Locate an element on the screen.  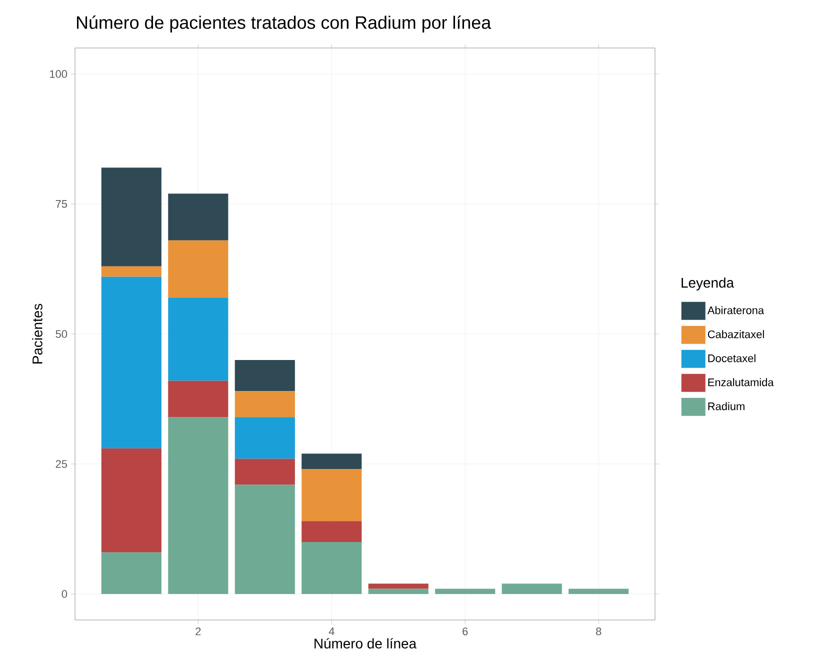
y-tick-label: 25 is located at coordinates (62, 464).